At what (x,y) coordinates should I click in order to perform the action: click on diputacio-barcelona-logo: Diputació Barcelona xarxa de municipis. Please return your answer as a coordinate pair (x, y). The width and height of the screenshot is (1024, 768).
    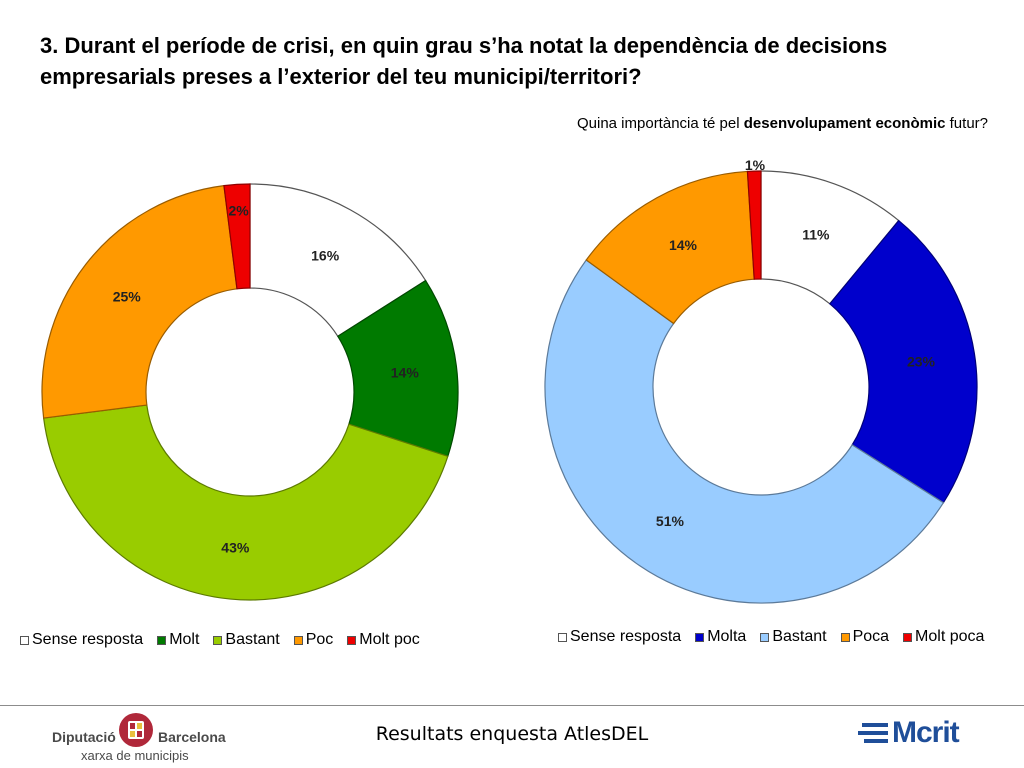
    Looking at the image, I should click on (142, 738).